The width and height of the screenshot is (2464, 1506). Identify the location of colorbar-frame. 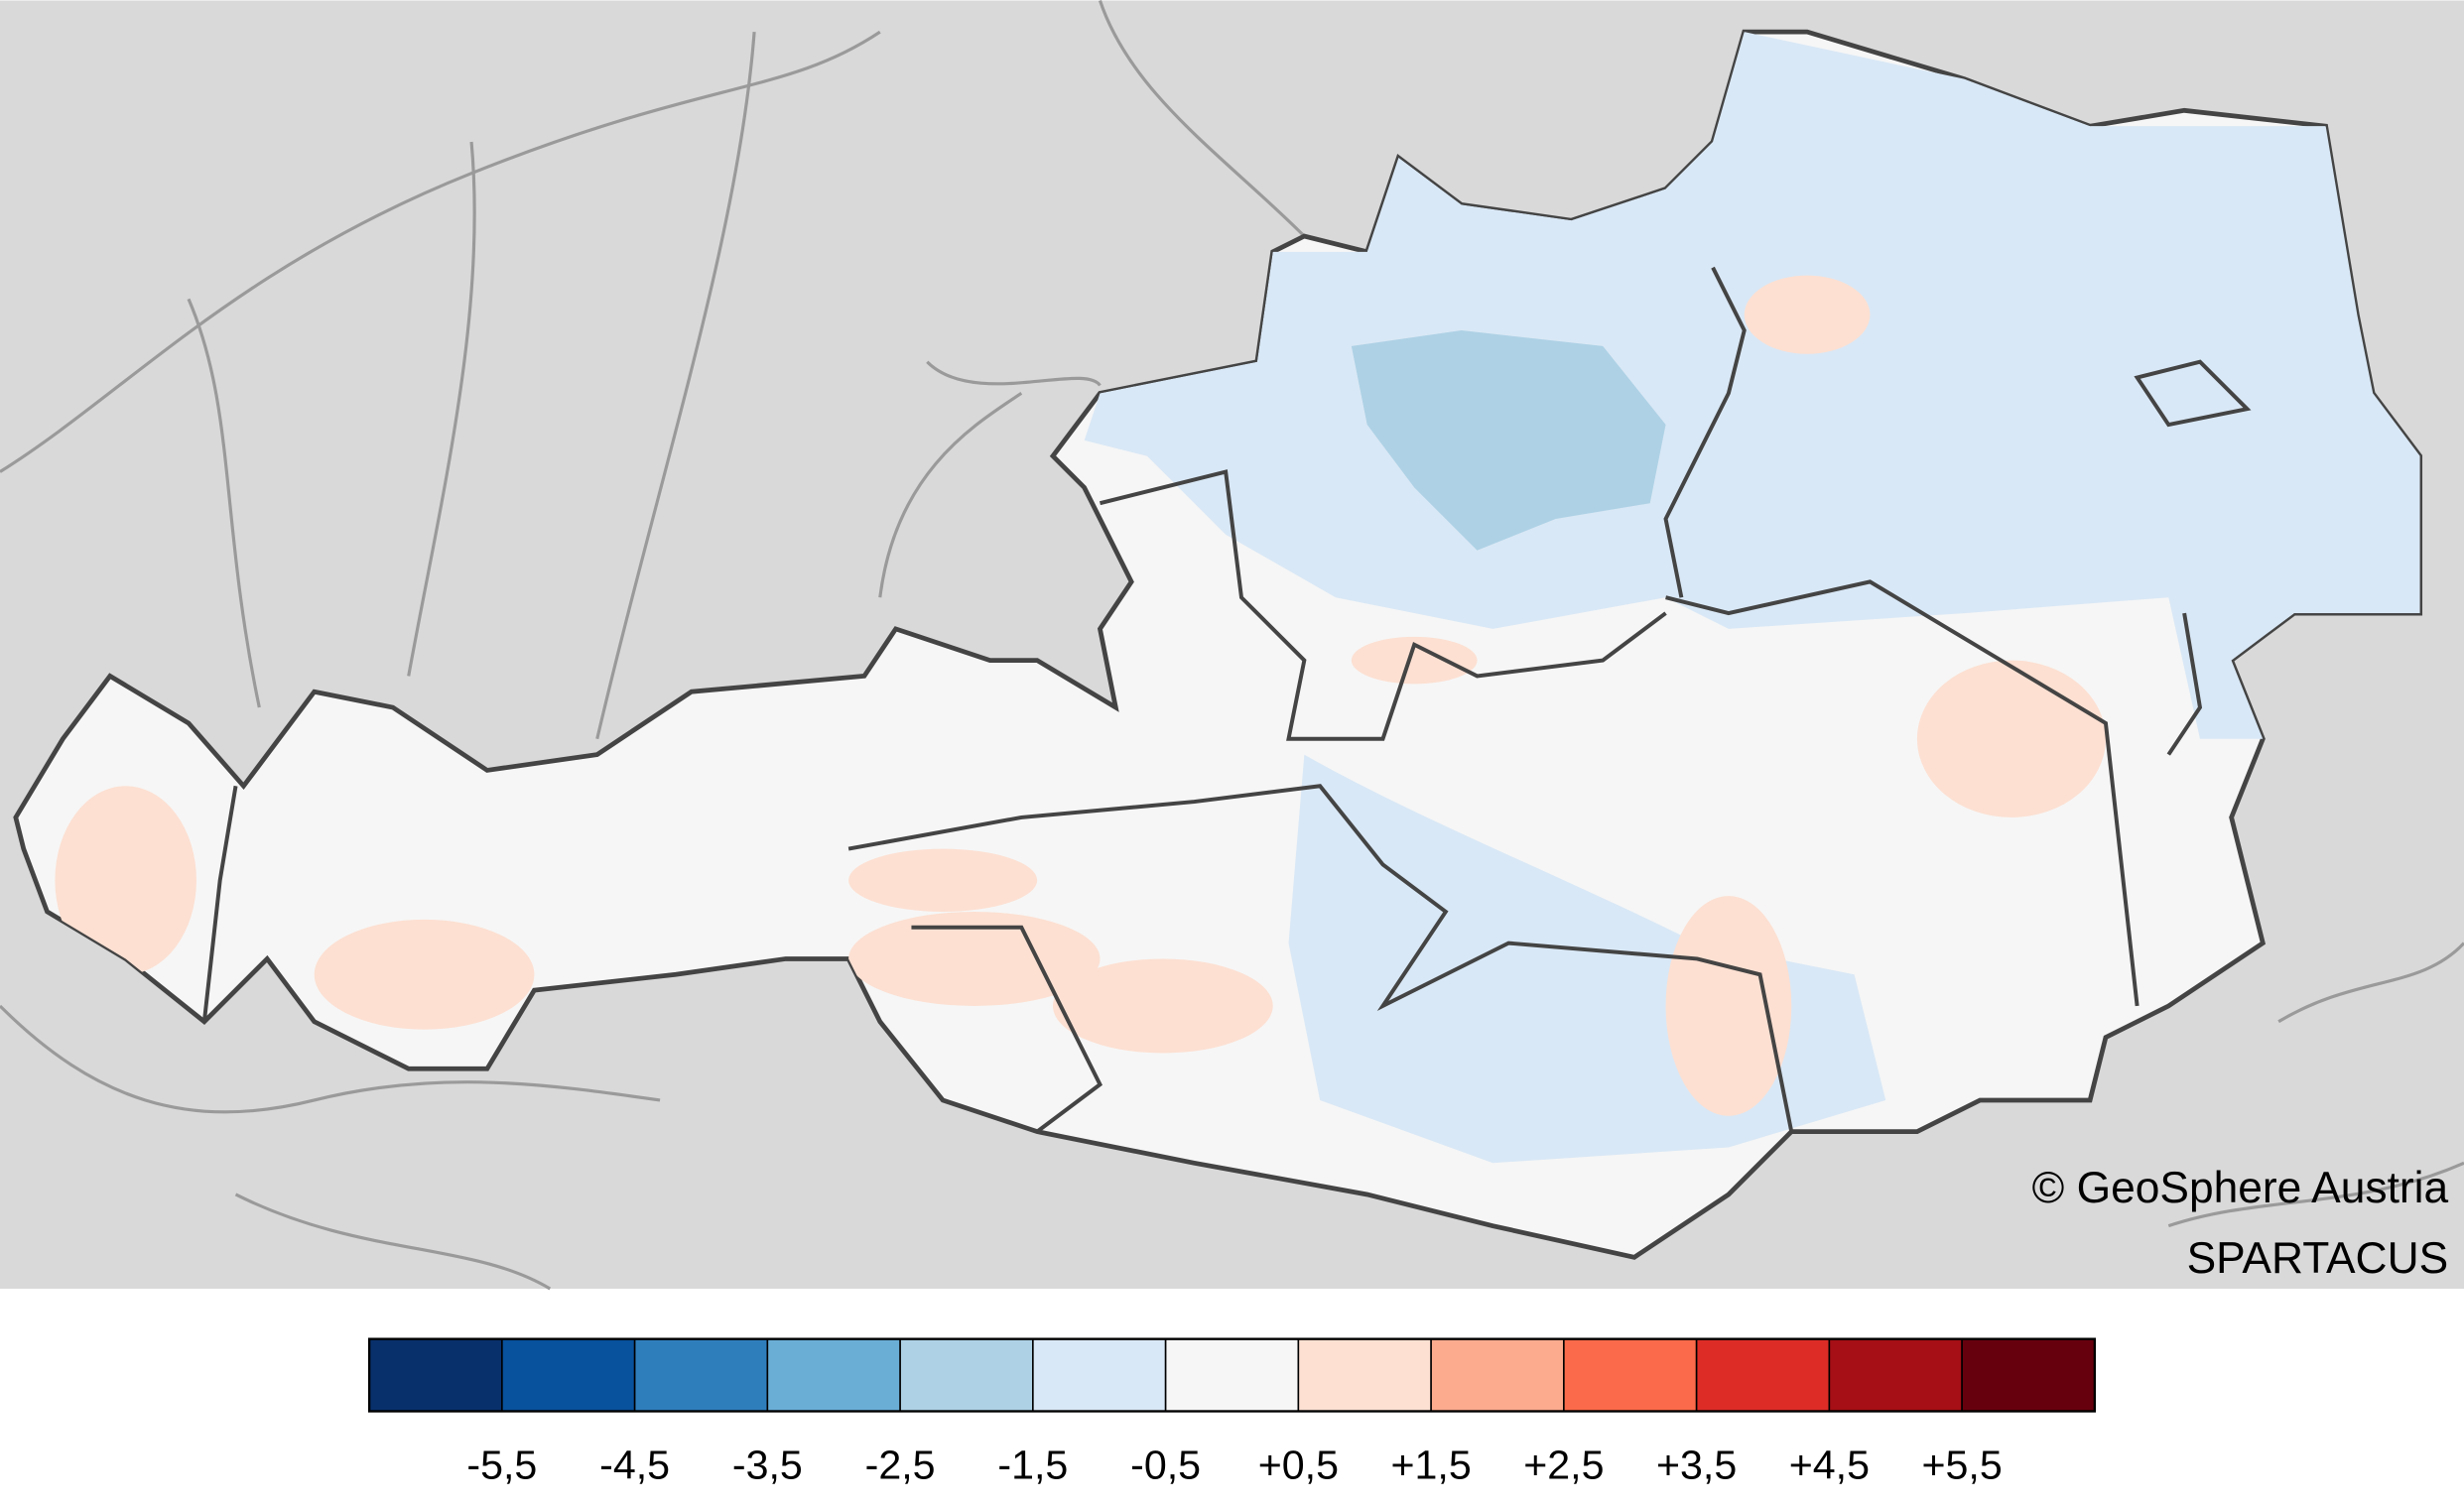
(1232, 1375).